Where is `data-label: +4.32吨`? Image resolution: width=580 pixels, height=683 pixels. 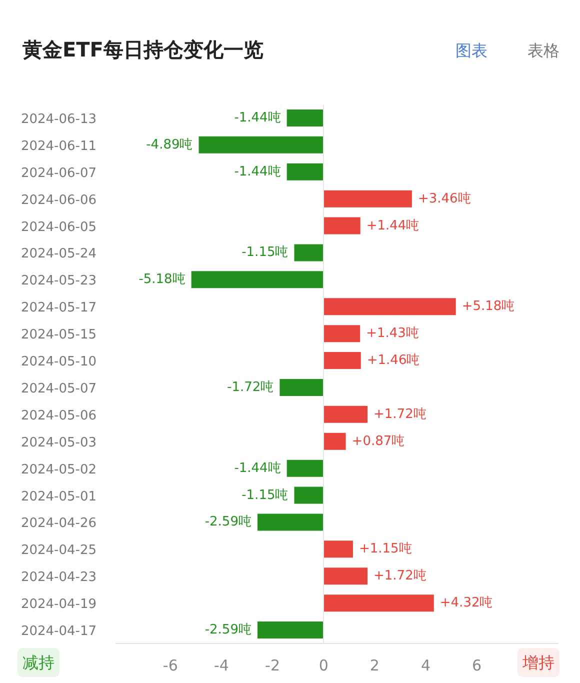 data-label: +4.32吨 is located at coordinates (466, 603).